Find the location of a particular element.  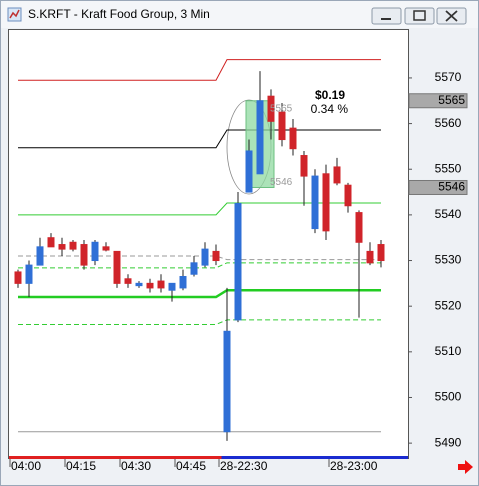

x-tick-label: 04:15 is located at coordinates (81, 466).